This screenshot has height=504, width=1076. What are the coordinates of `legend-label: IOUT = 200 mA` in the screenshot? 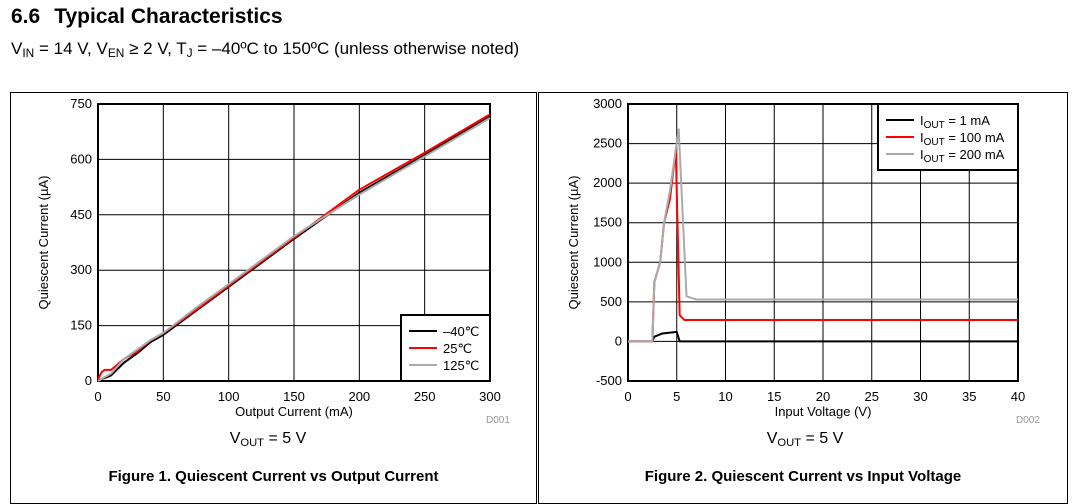 It's located at (962, 156).